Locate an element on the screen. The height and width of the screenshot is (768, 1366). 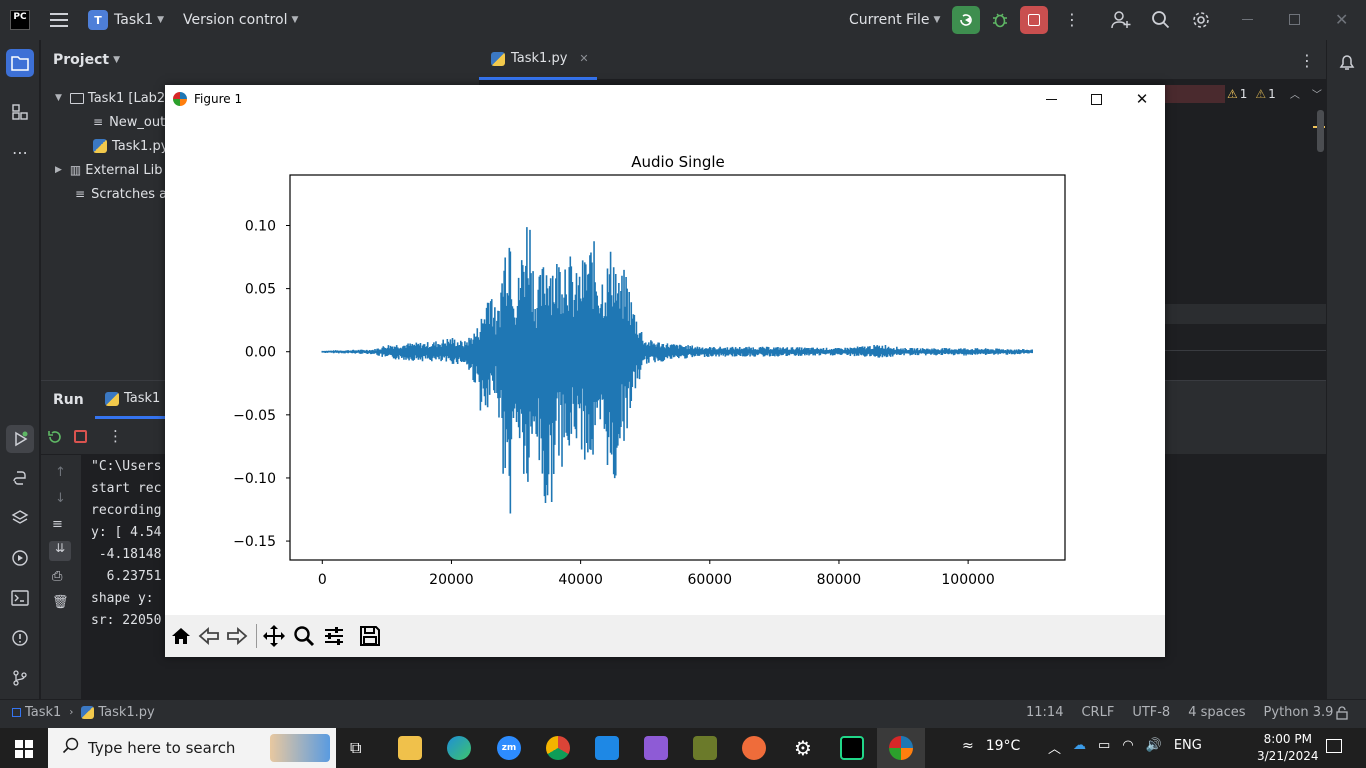
breadcrumb-project: Task1 is located at coordinates (43, 712).